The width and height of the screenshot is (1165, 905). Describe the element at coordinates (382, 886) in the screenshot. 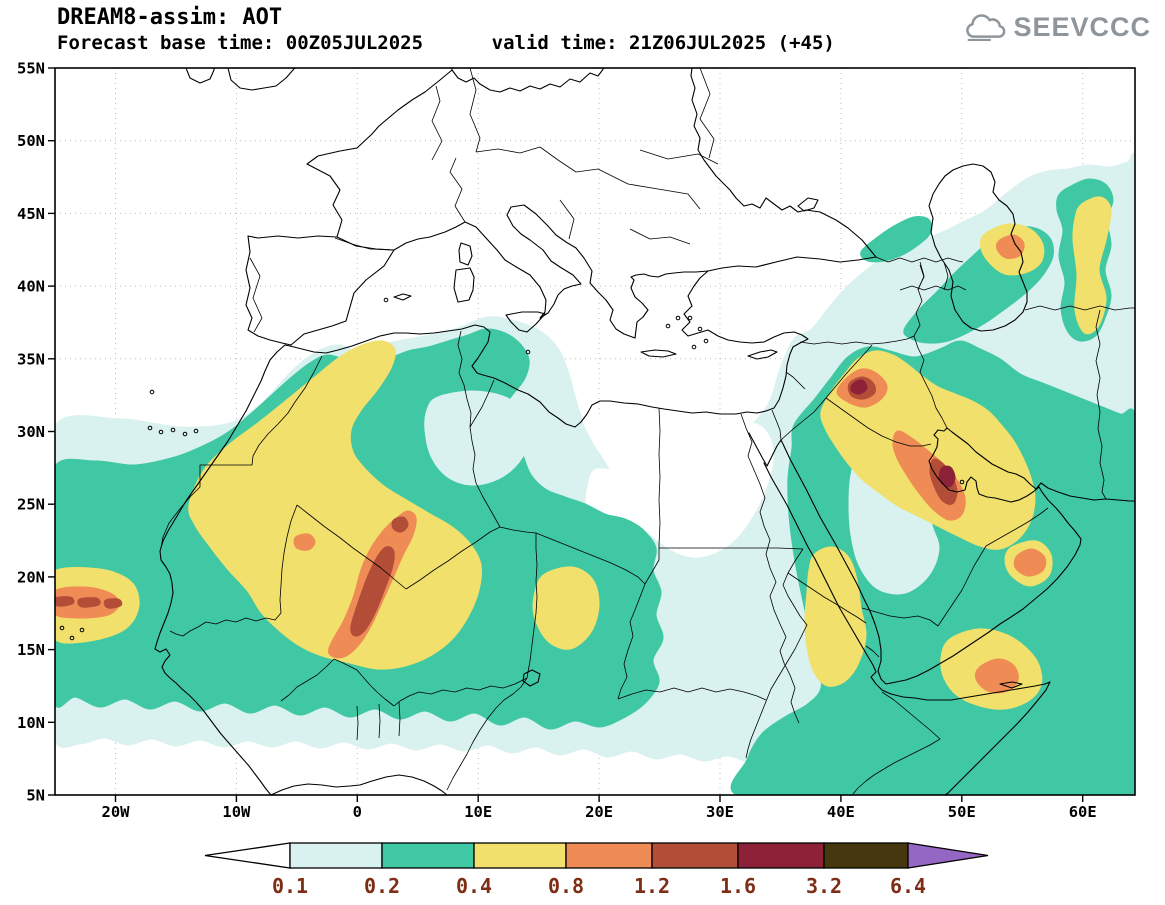

I see `colorbar-label: 0.2` at that location.